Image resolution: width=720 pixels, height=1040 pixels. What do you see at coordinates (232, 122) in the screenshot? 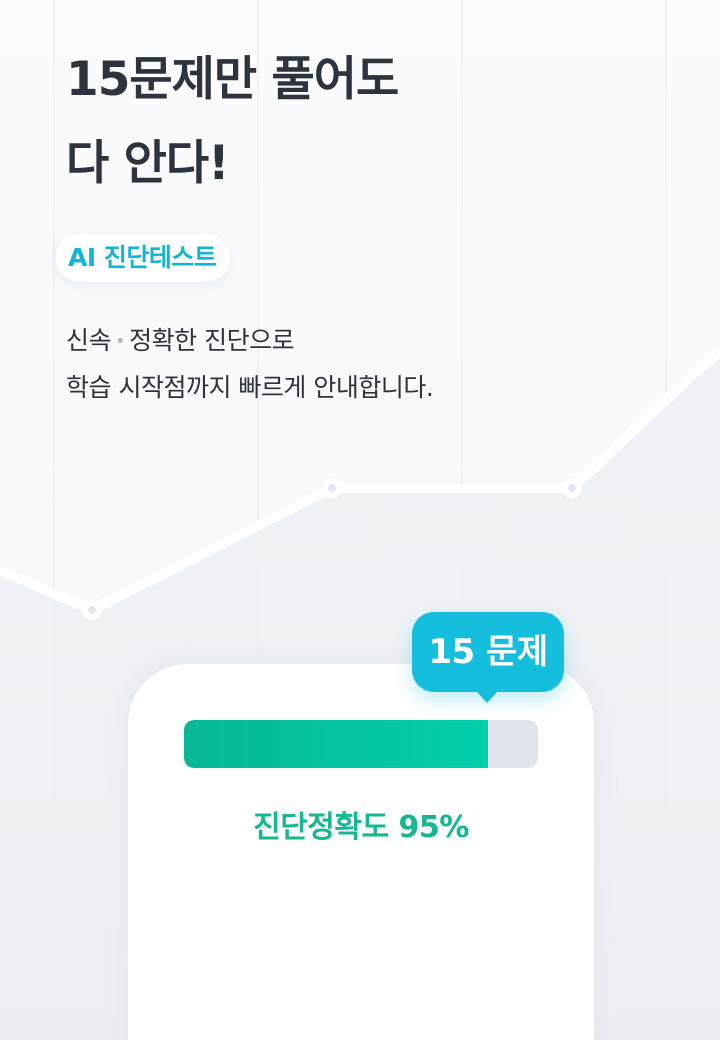
I see `headline: 15문제만 풀어도 다 안다!` at bounding box center [232, 122].